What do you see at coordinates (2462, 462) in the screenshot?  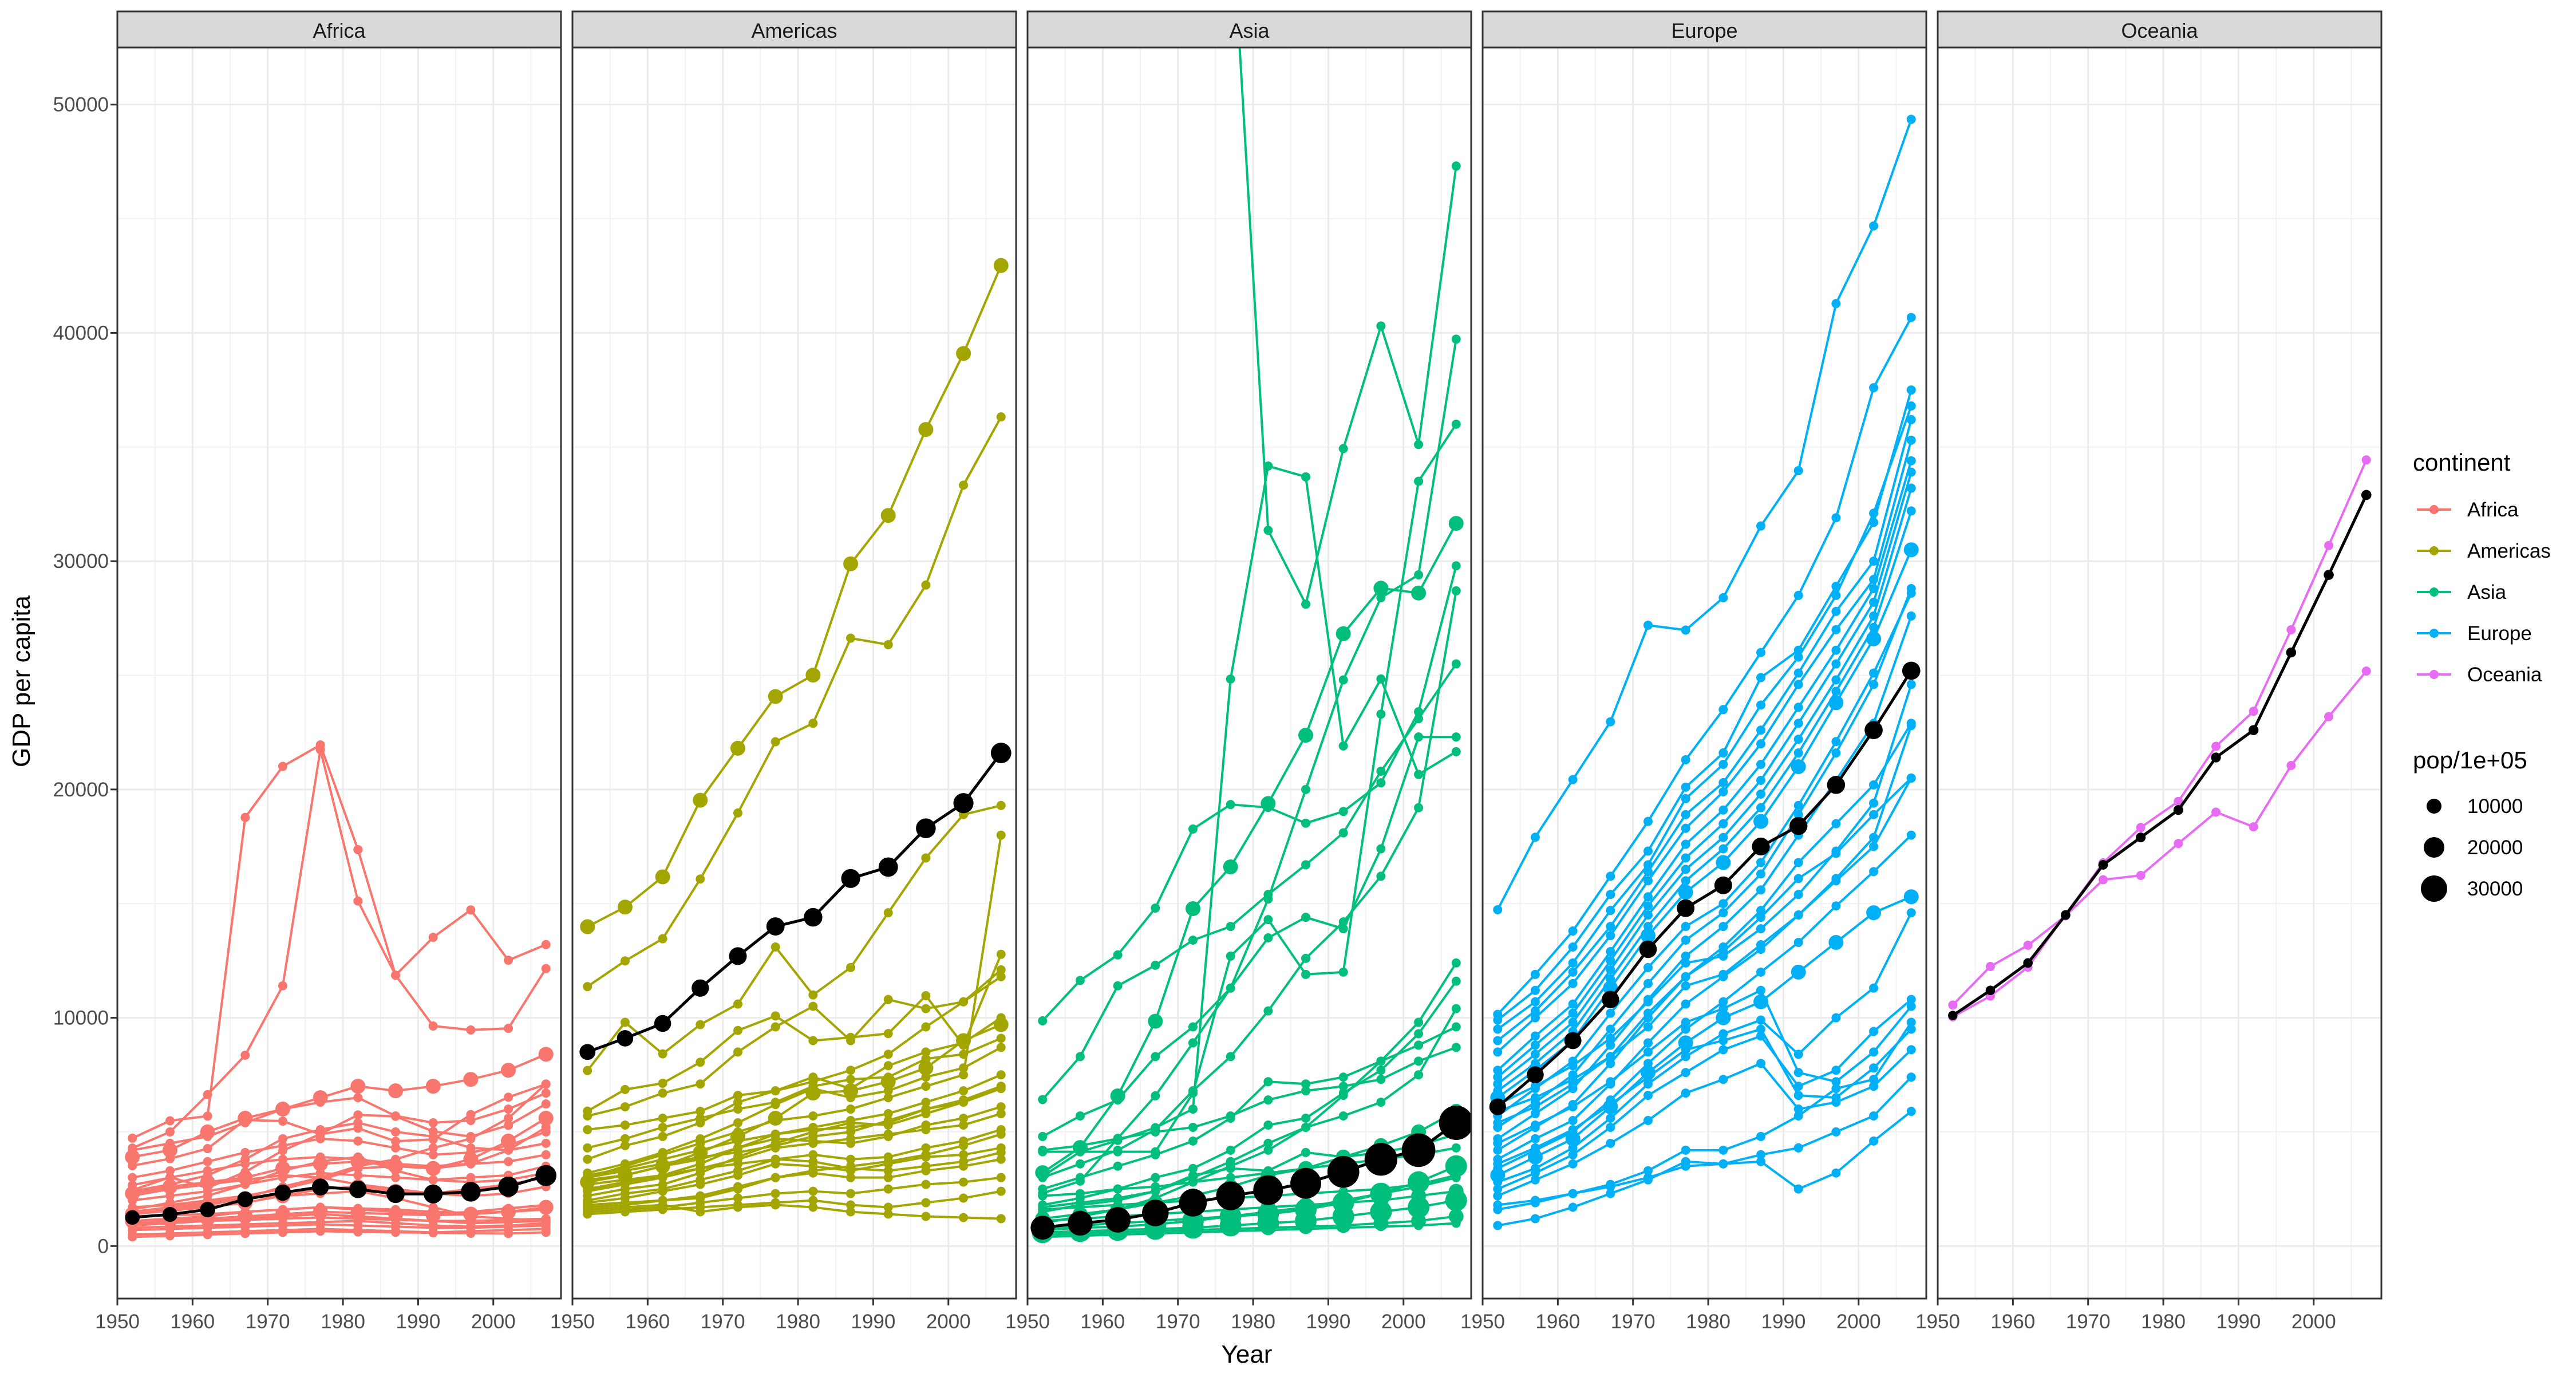 I see `color-legend-title: continent` at bounding box center [2462, 462].